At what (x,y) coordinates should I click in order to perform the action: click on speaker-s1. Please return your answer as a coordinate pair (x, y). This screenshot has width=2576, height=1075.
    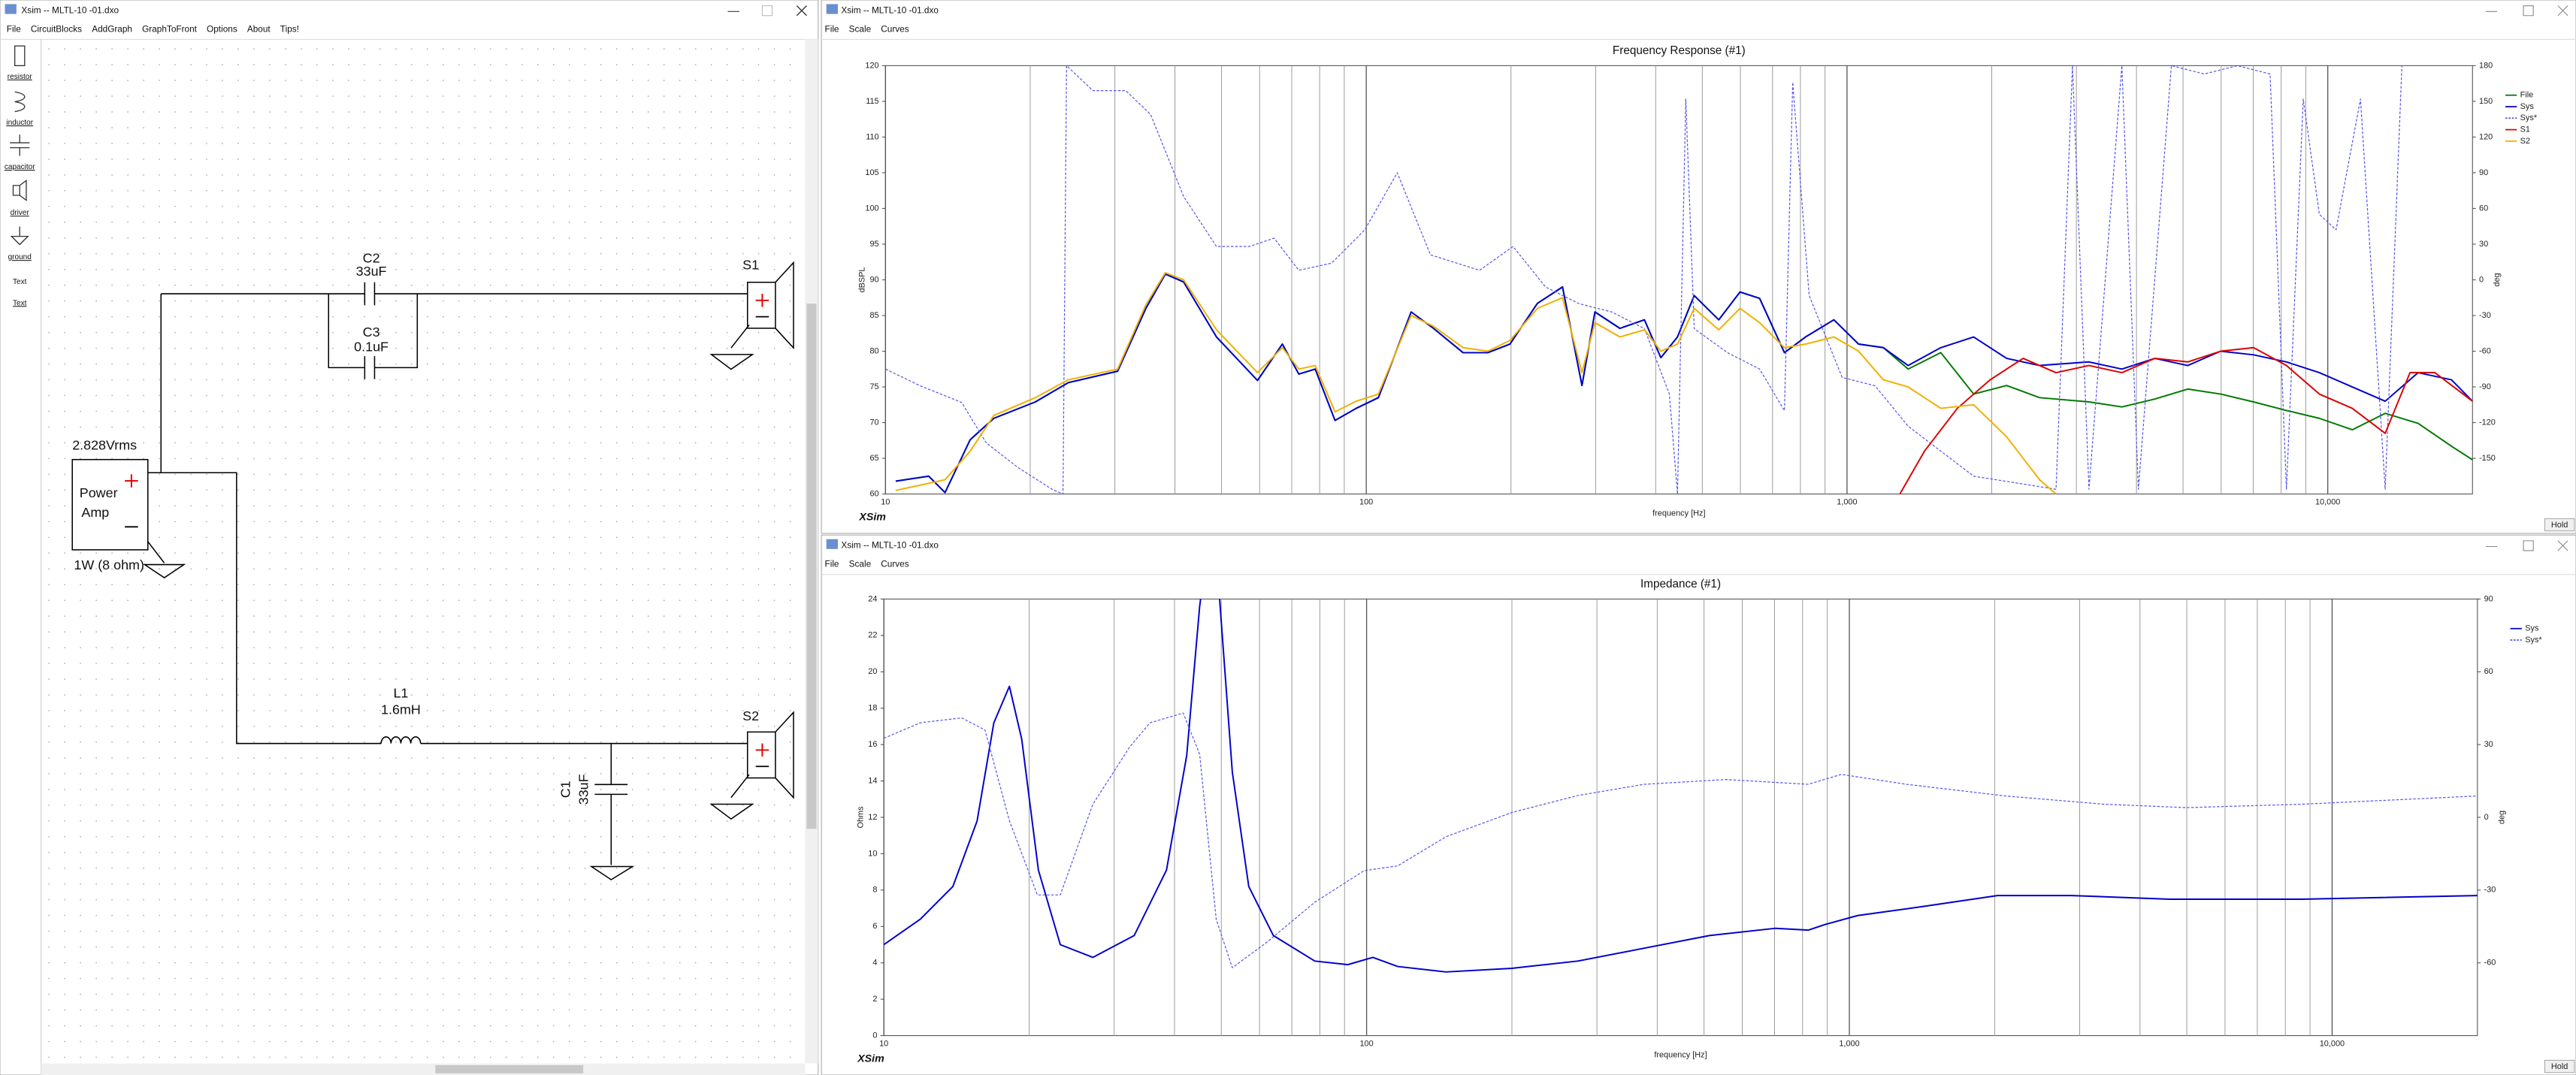
    Looking at the image, I should click on (752, 315).